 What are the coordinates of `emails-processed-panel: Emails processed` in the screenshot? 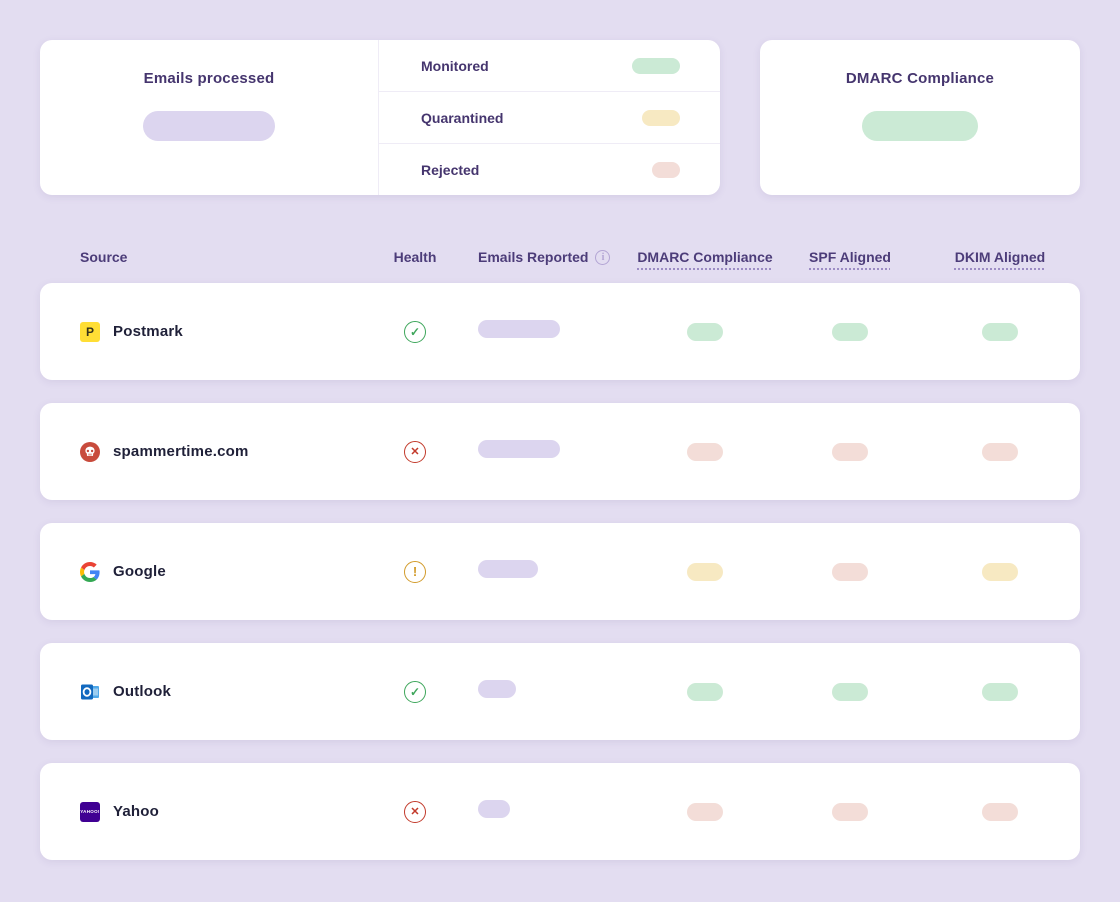 It's located at (209, 117).